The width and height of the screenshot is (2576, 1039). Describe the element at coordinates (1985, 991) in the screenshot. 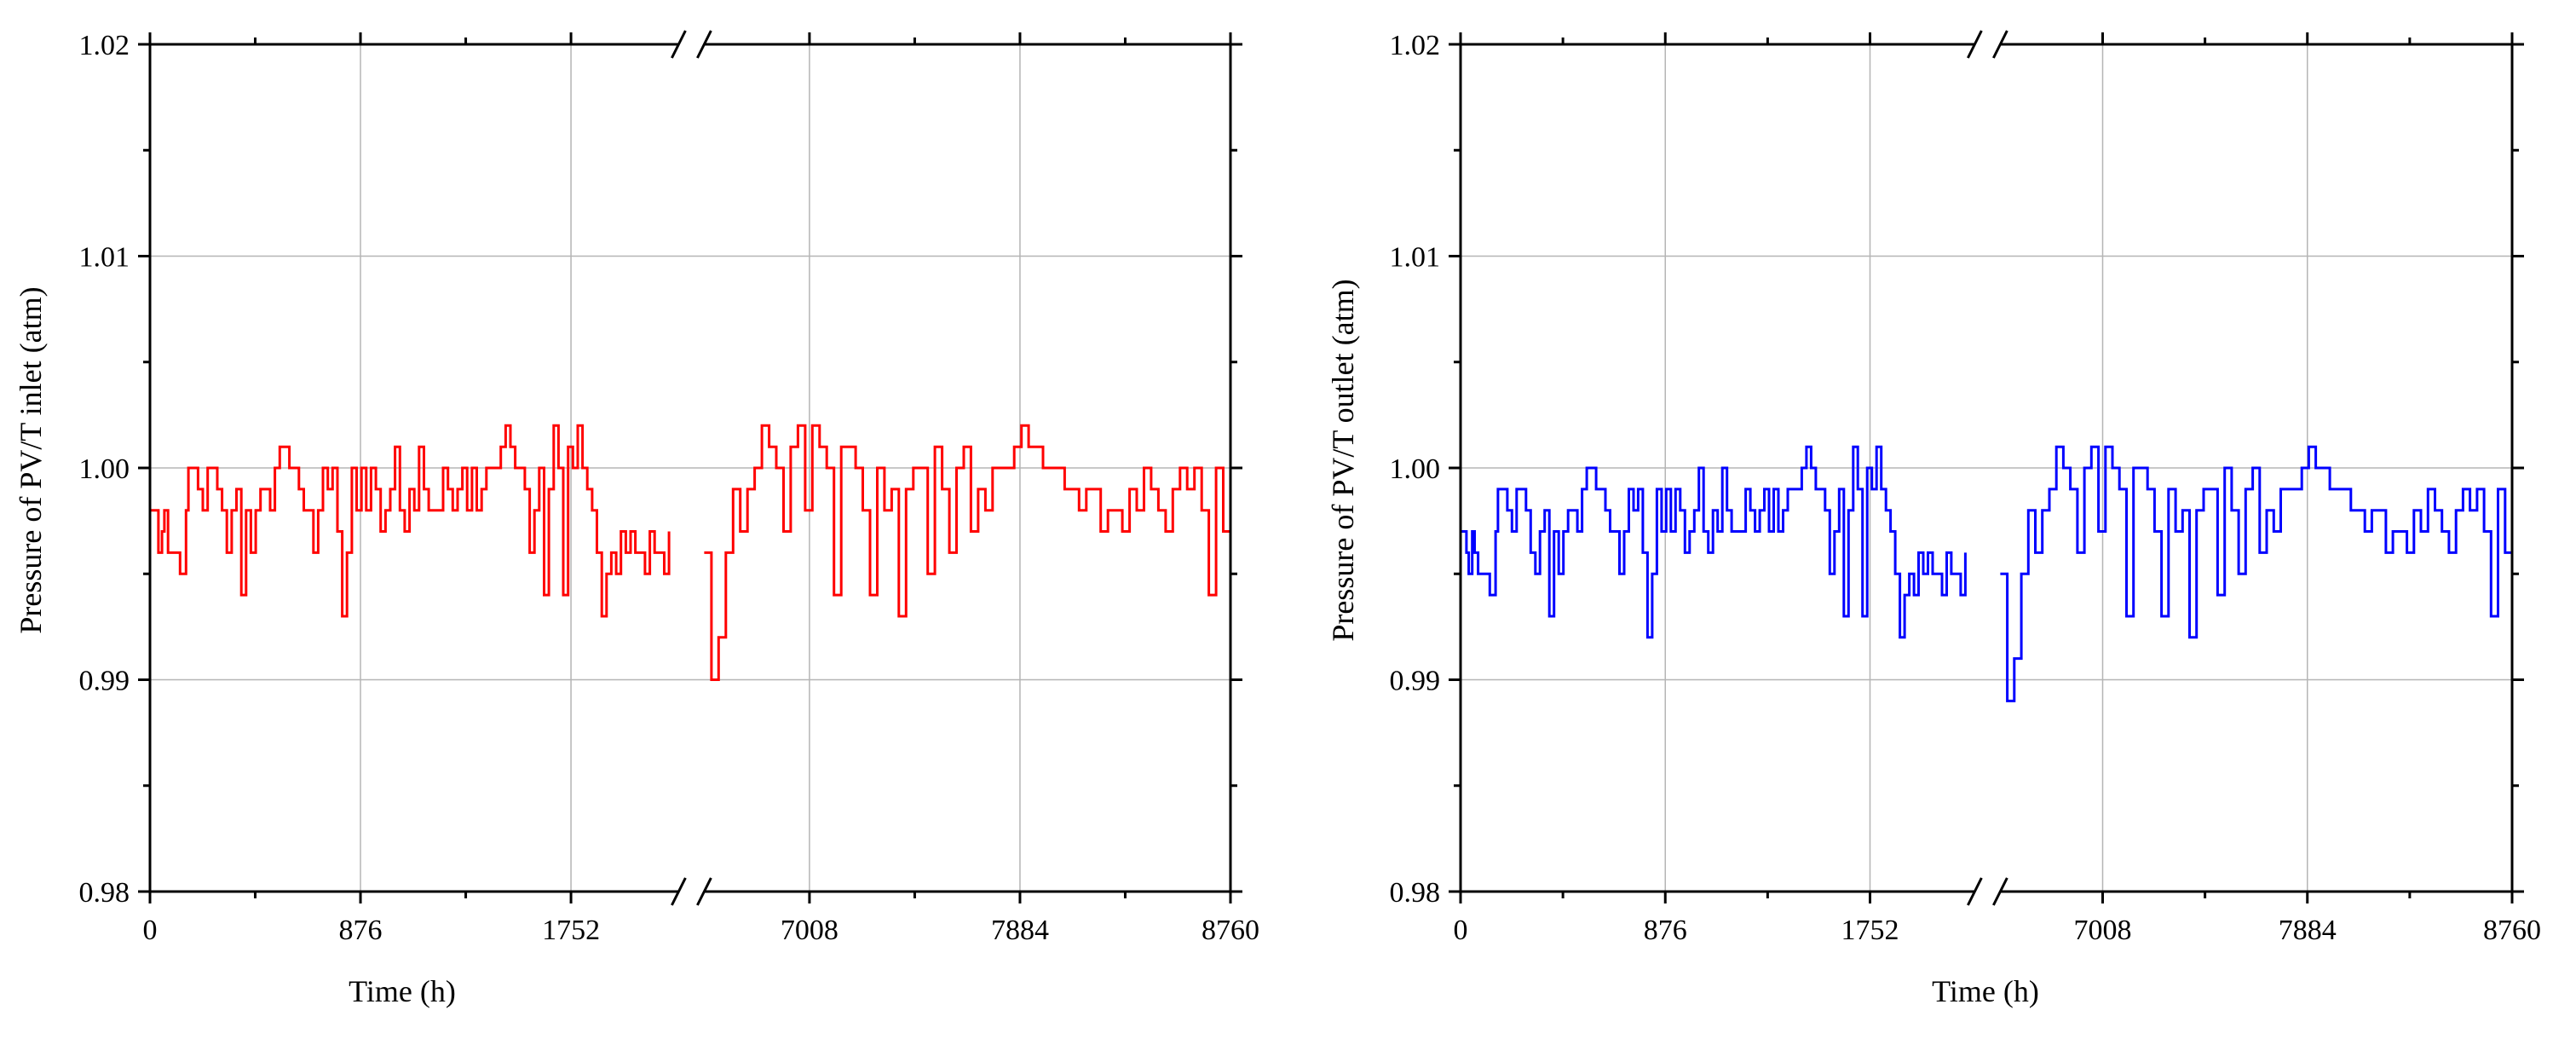

I see `x-axis-title-outlet: Time (h)` at that location.